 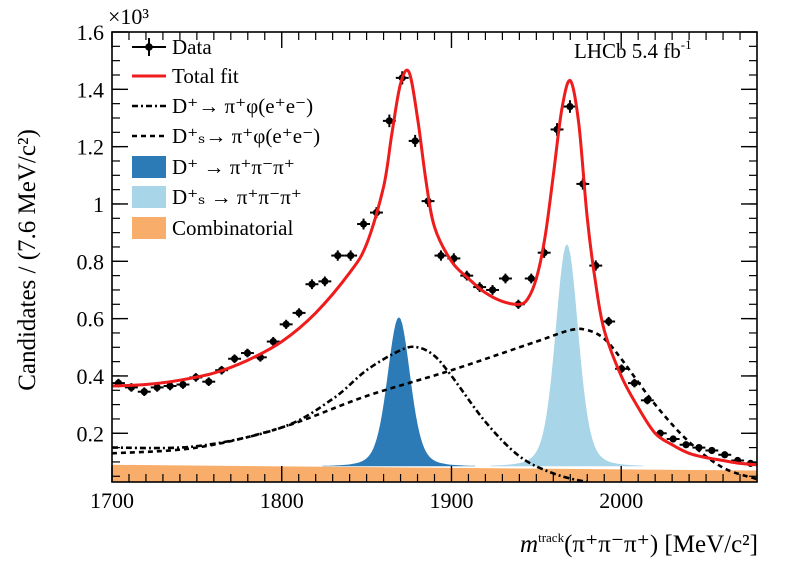 What do you see at coordinates (91, 433) in the screenshot?
I see `y-tick-label: 0.2` at bounding box center [91, 433].